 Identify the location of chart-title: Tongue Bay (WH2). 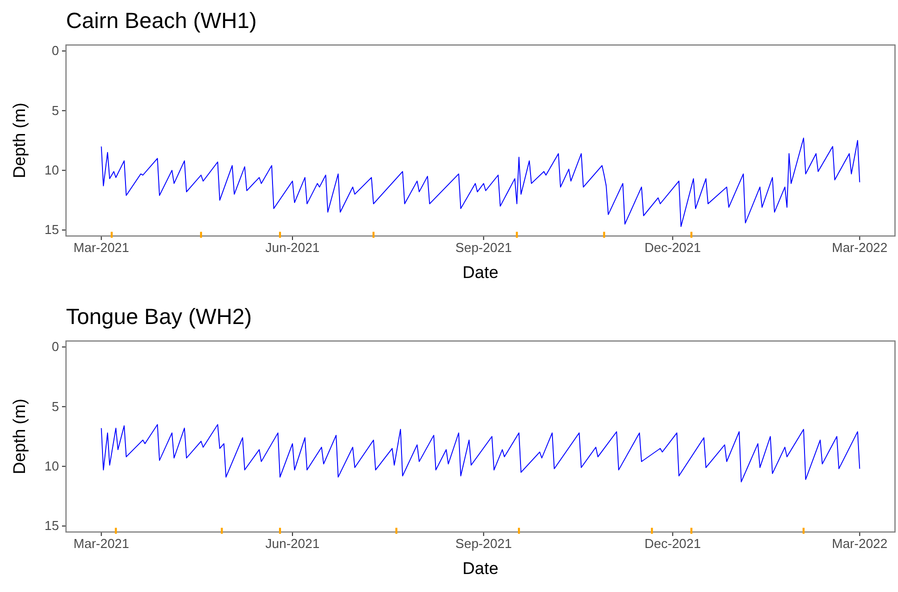
(159, 316).